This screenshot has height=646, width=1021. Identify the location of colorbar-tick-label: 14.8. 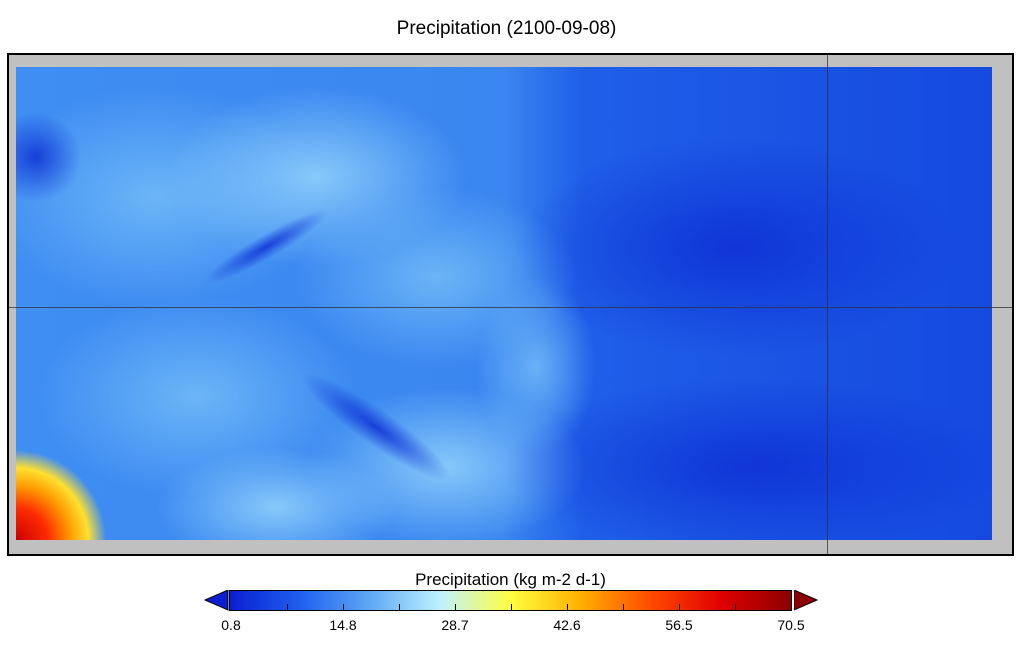
(343, 625).